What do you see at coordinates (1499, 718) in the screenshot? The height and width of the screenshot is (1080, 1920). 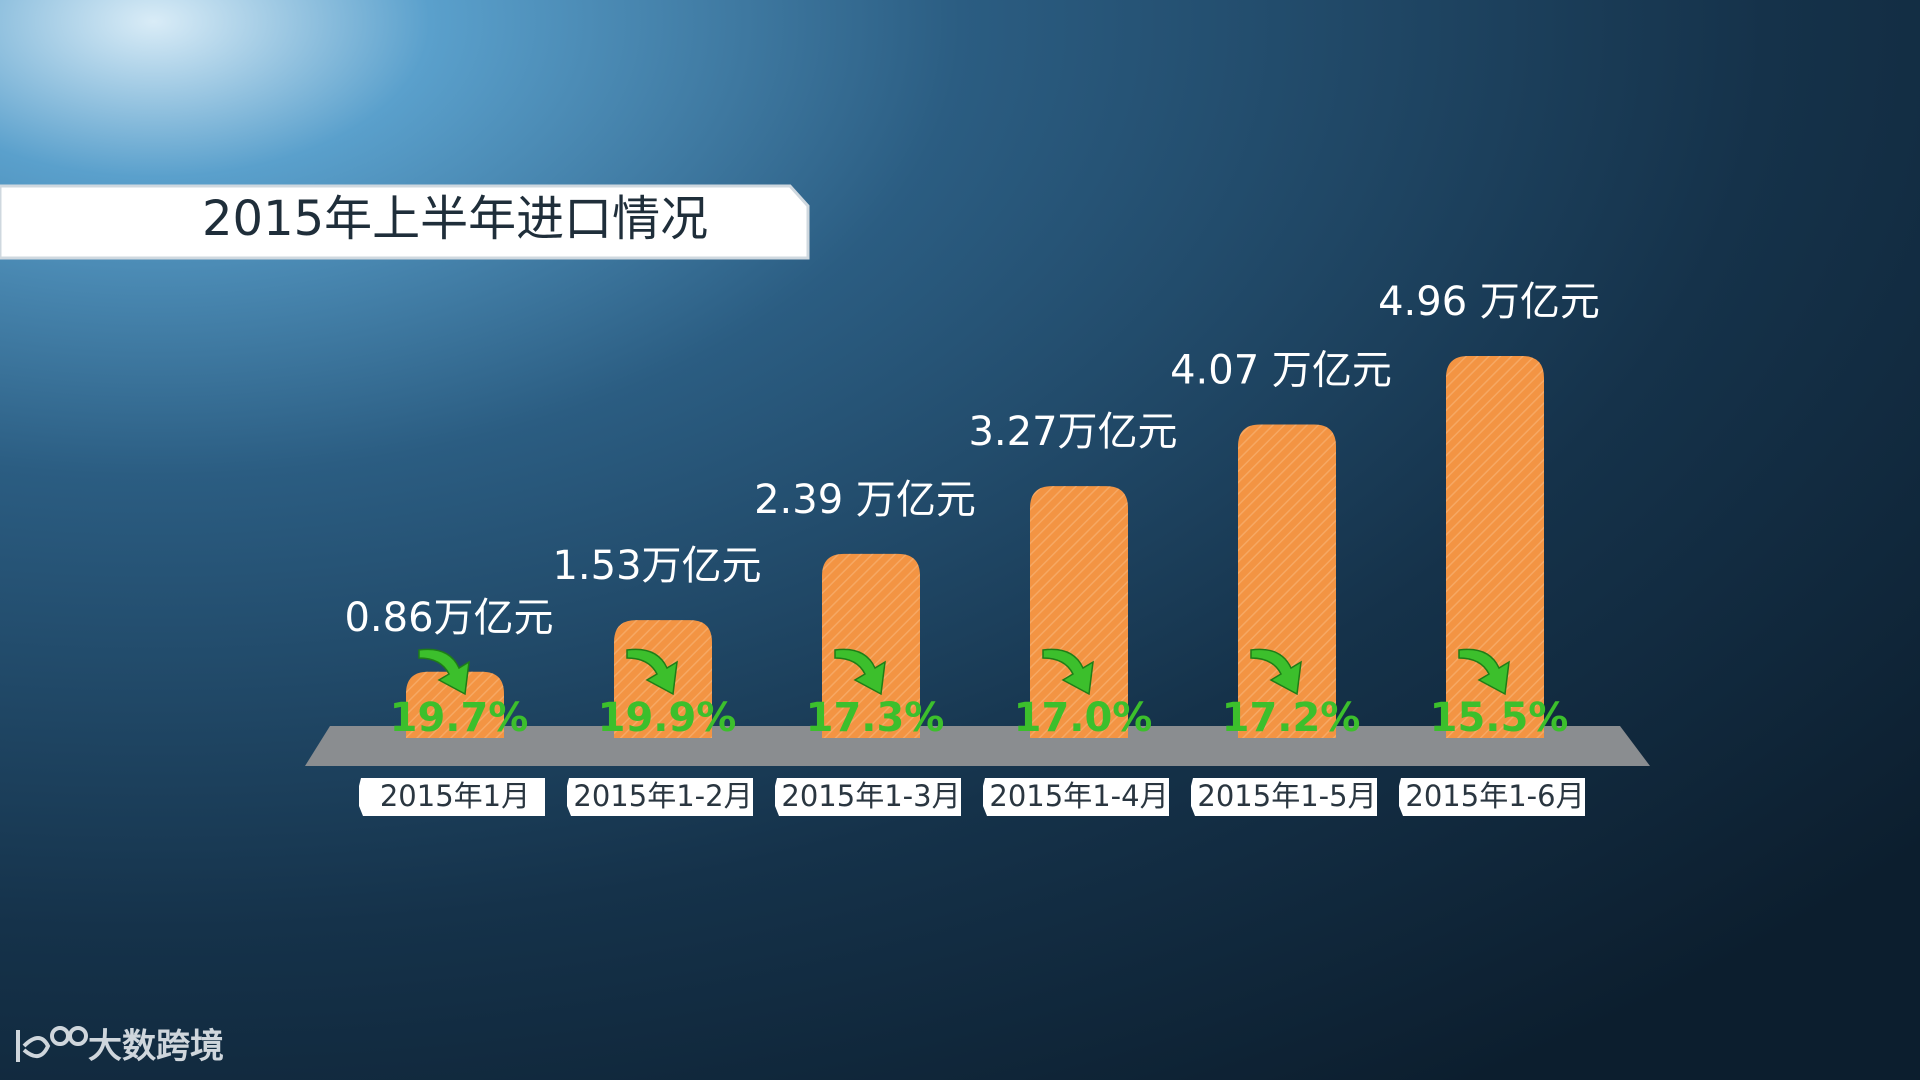 I see `growth-label: 15.5%` at bounding box center [1499, 718].